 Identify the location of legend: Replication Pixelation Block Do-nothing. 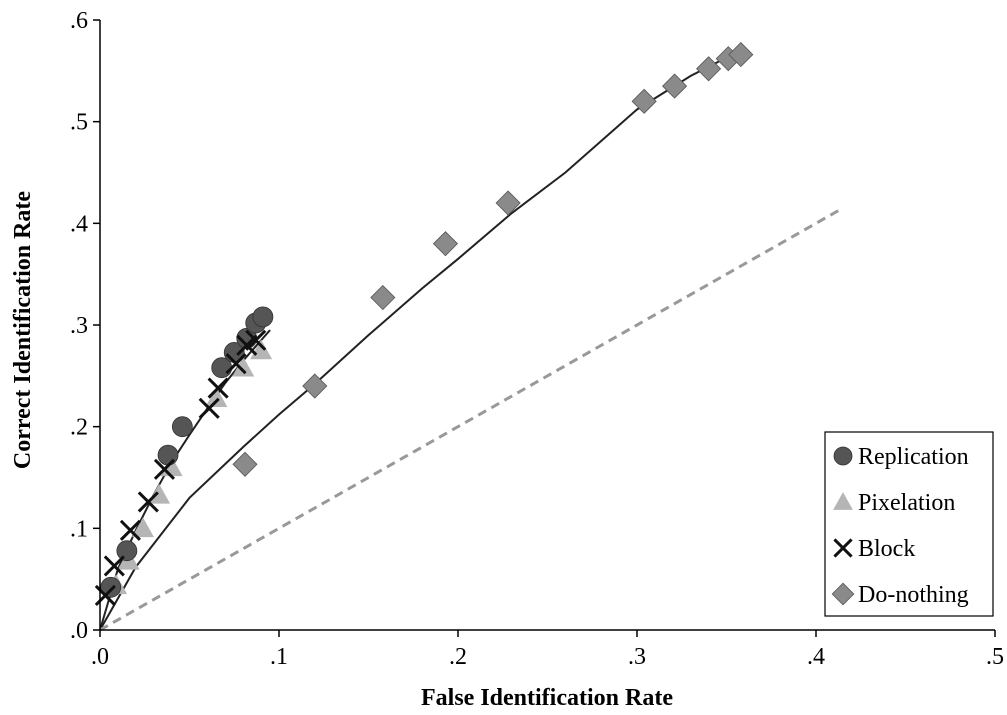
(909, 524).